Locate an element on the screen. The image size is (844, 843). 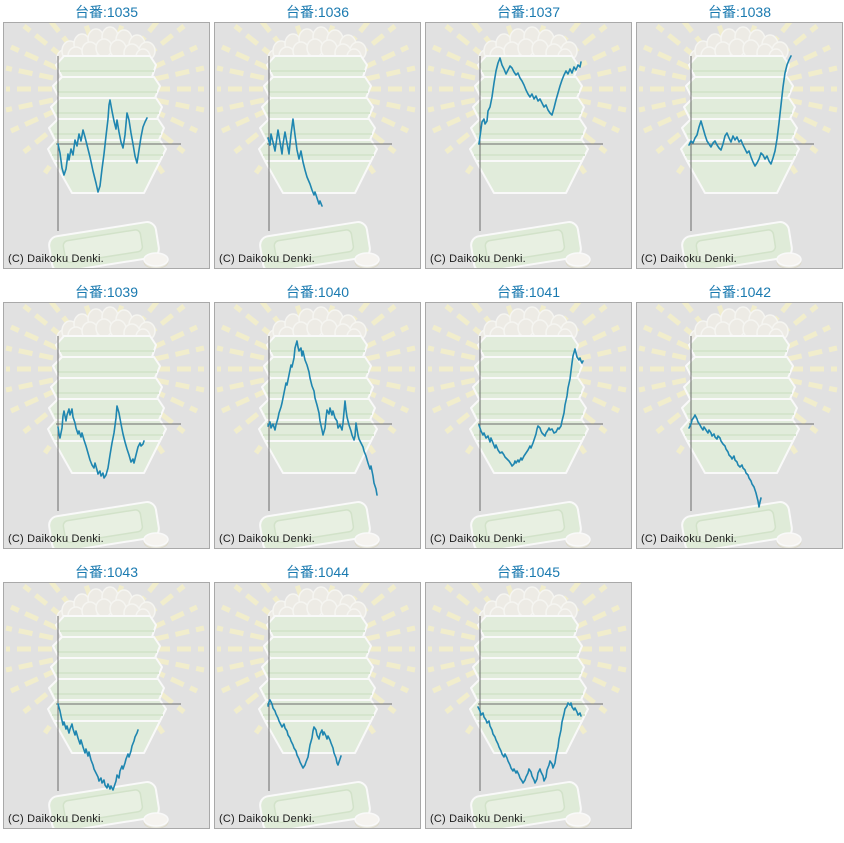
machine-cell: 台番:1041 (C) Daikoku Denki. is located at coordinates (528, 415).